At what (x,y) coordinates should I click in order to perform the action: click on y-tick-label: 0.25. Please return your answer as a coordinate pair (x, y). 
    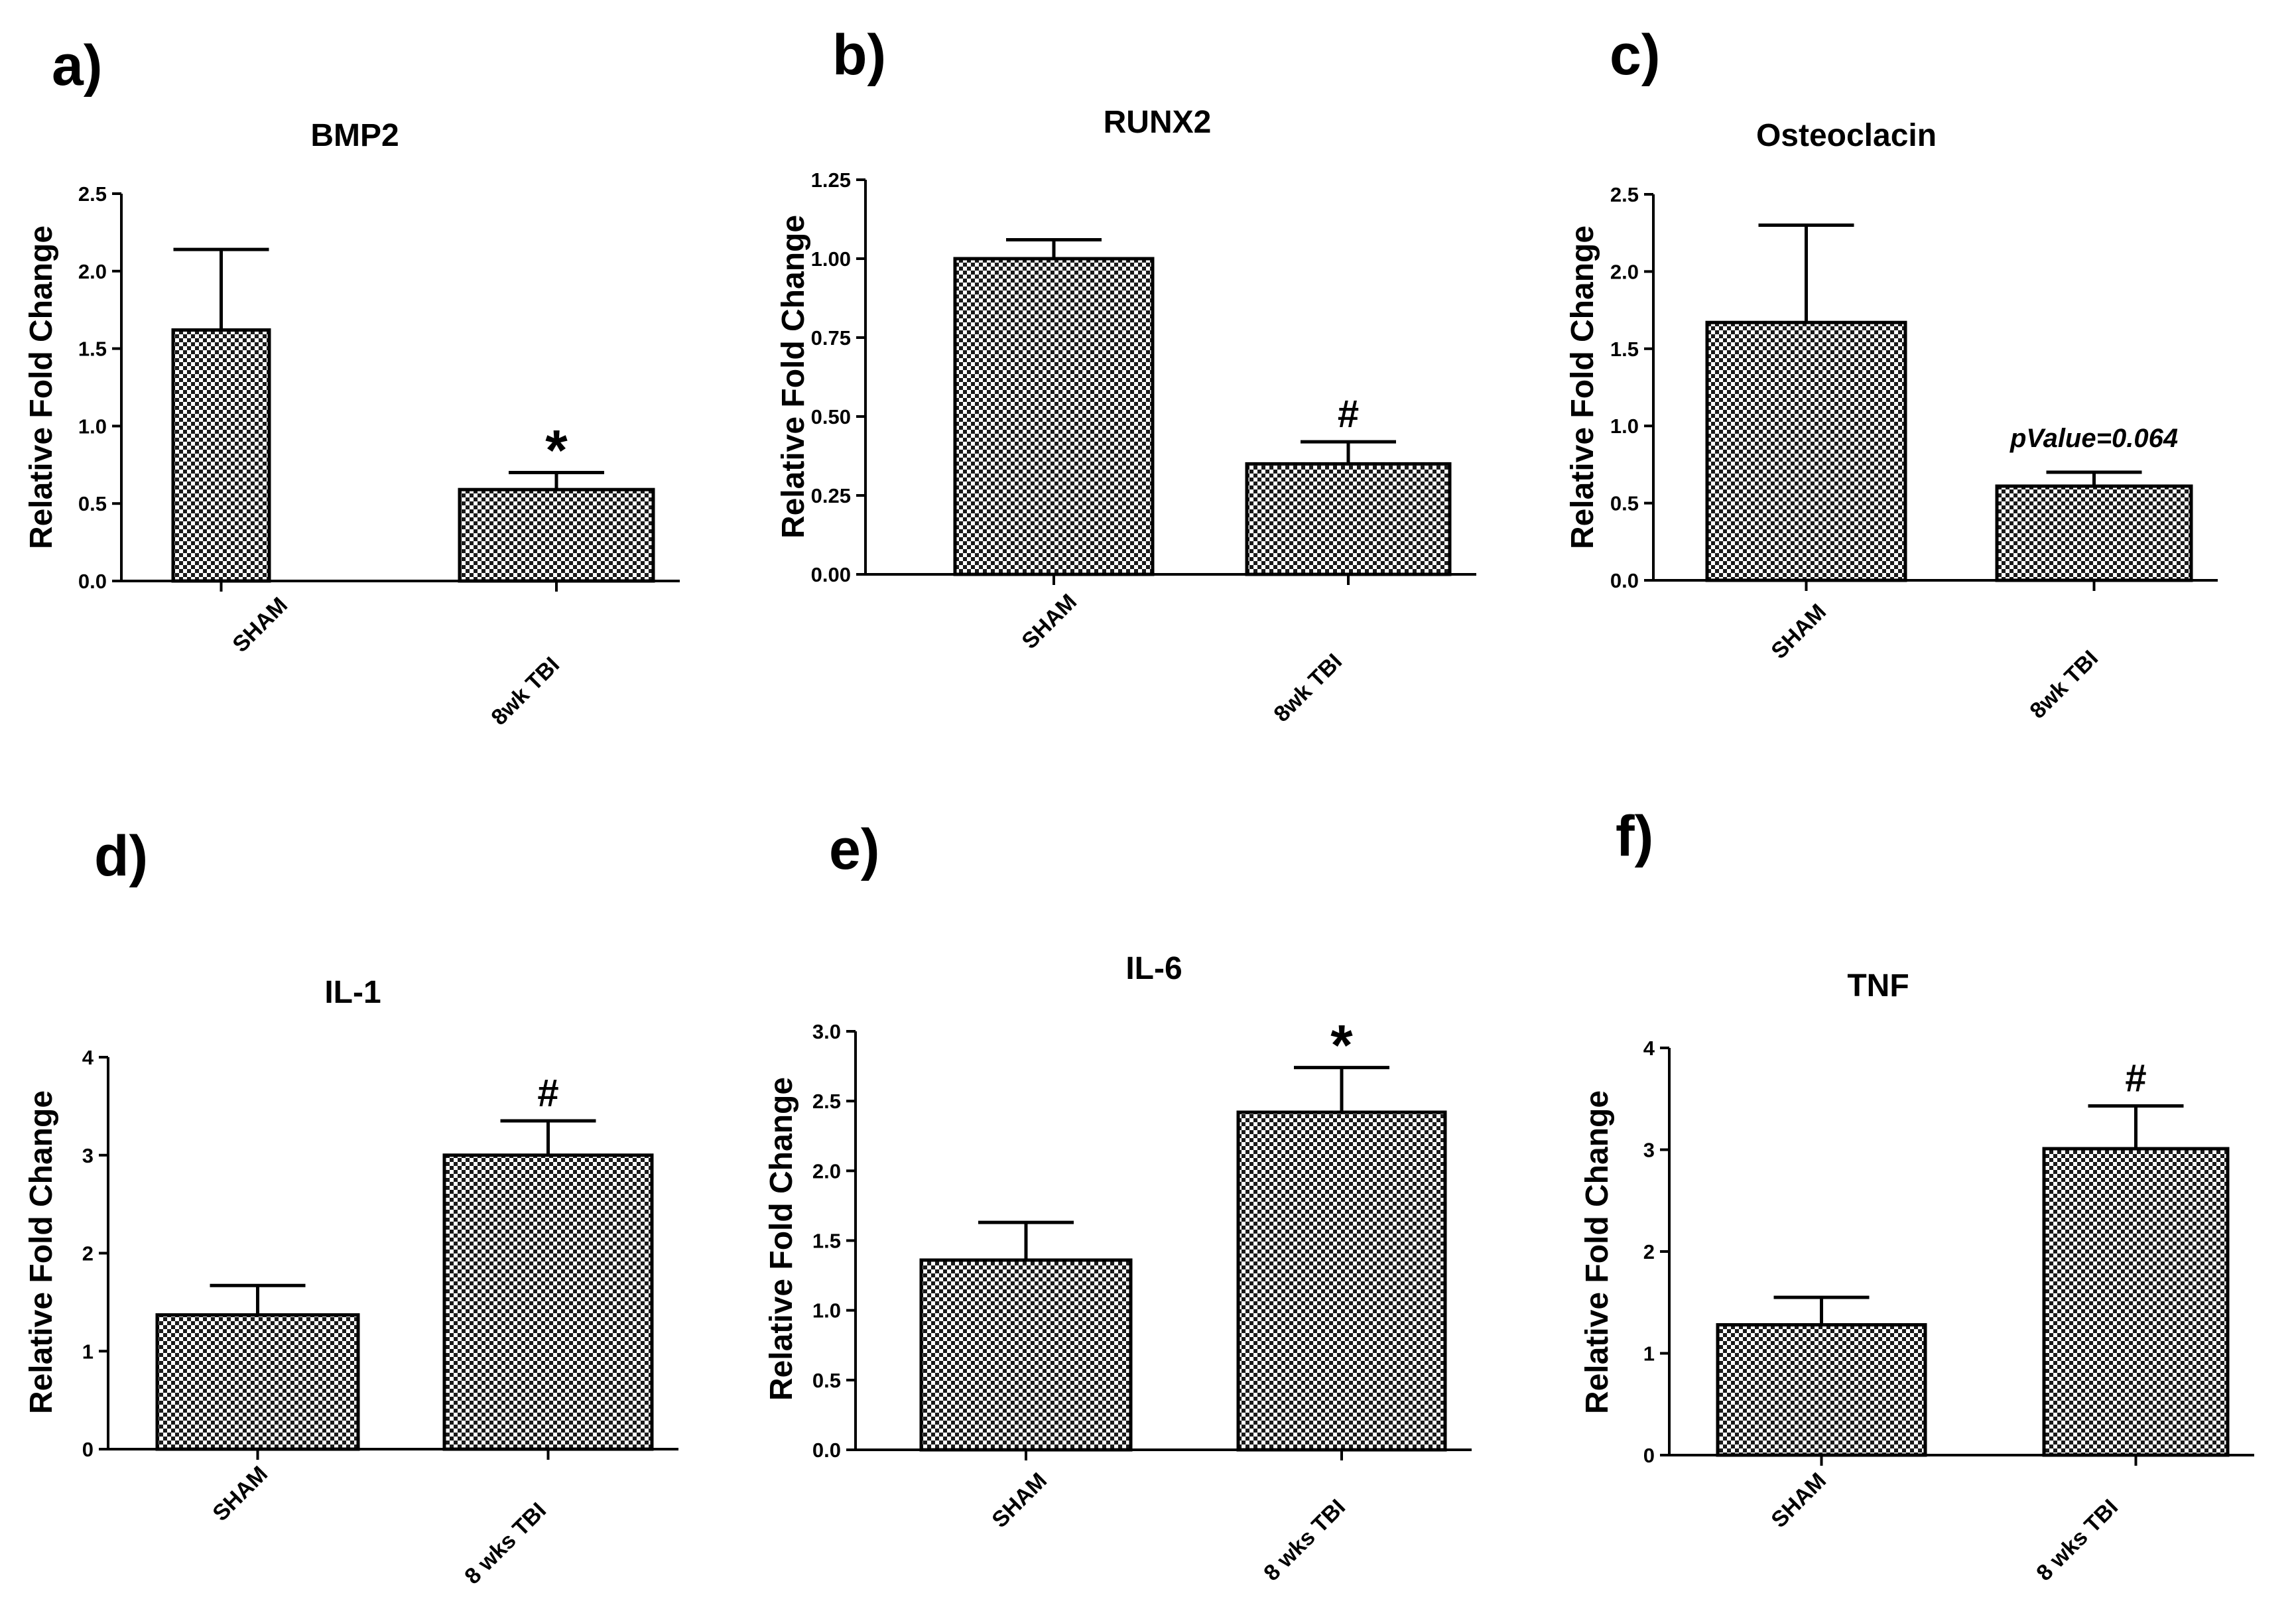
    Looking at the image, I should click on (831, 495).